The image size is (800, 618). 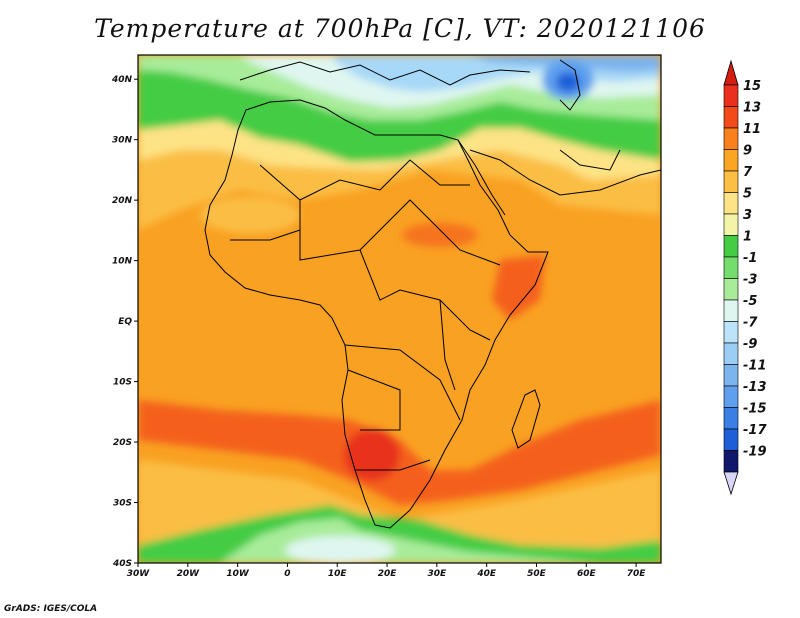 What do you see at coordinates (340, 549) in the screenshot?
I see `field-south-pale` at bounding box center [340, 549].